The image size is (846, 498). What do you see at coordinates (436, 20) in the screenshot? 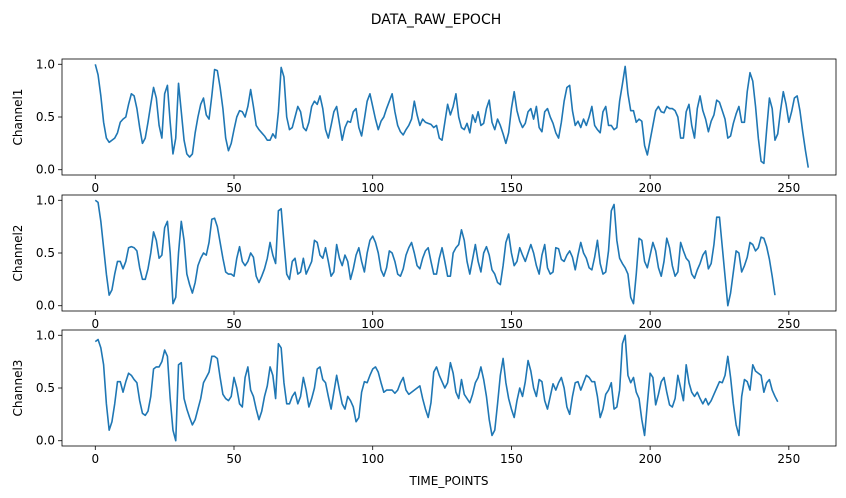
I see `chart-title: DATA_RAW_EPOCH` at bounding box center [436, 20].